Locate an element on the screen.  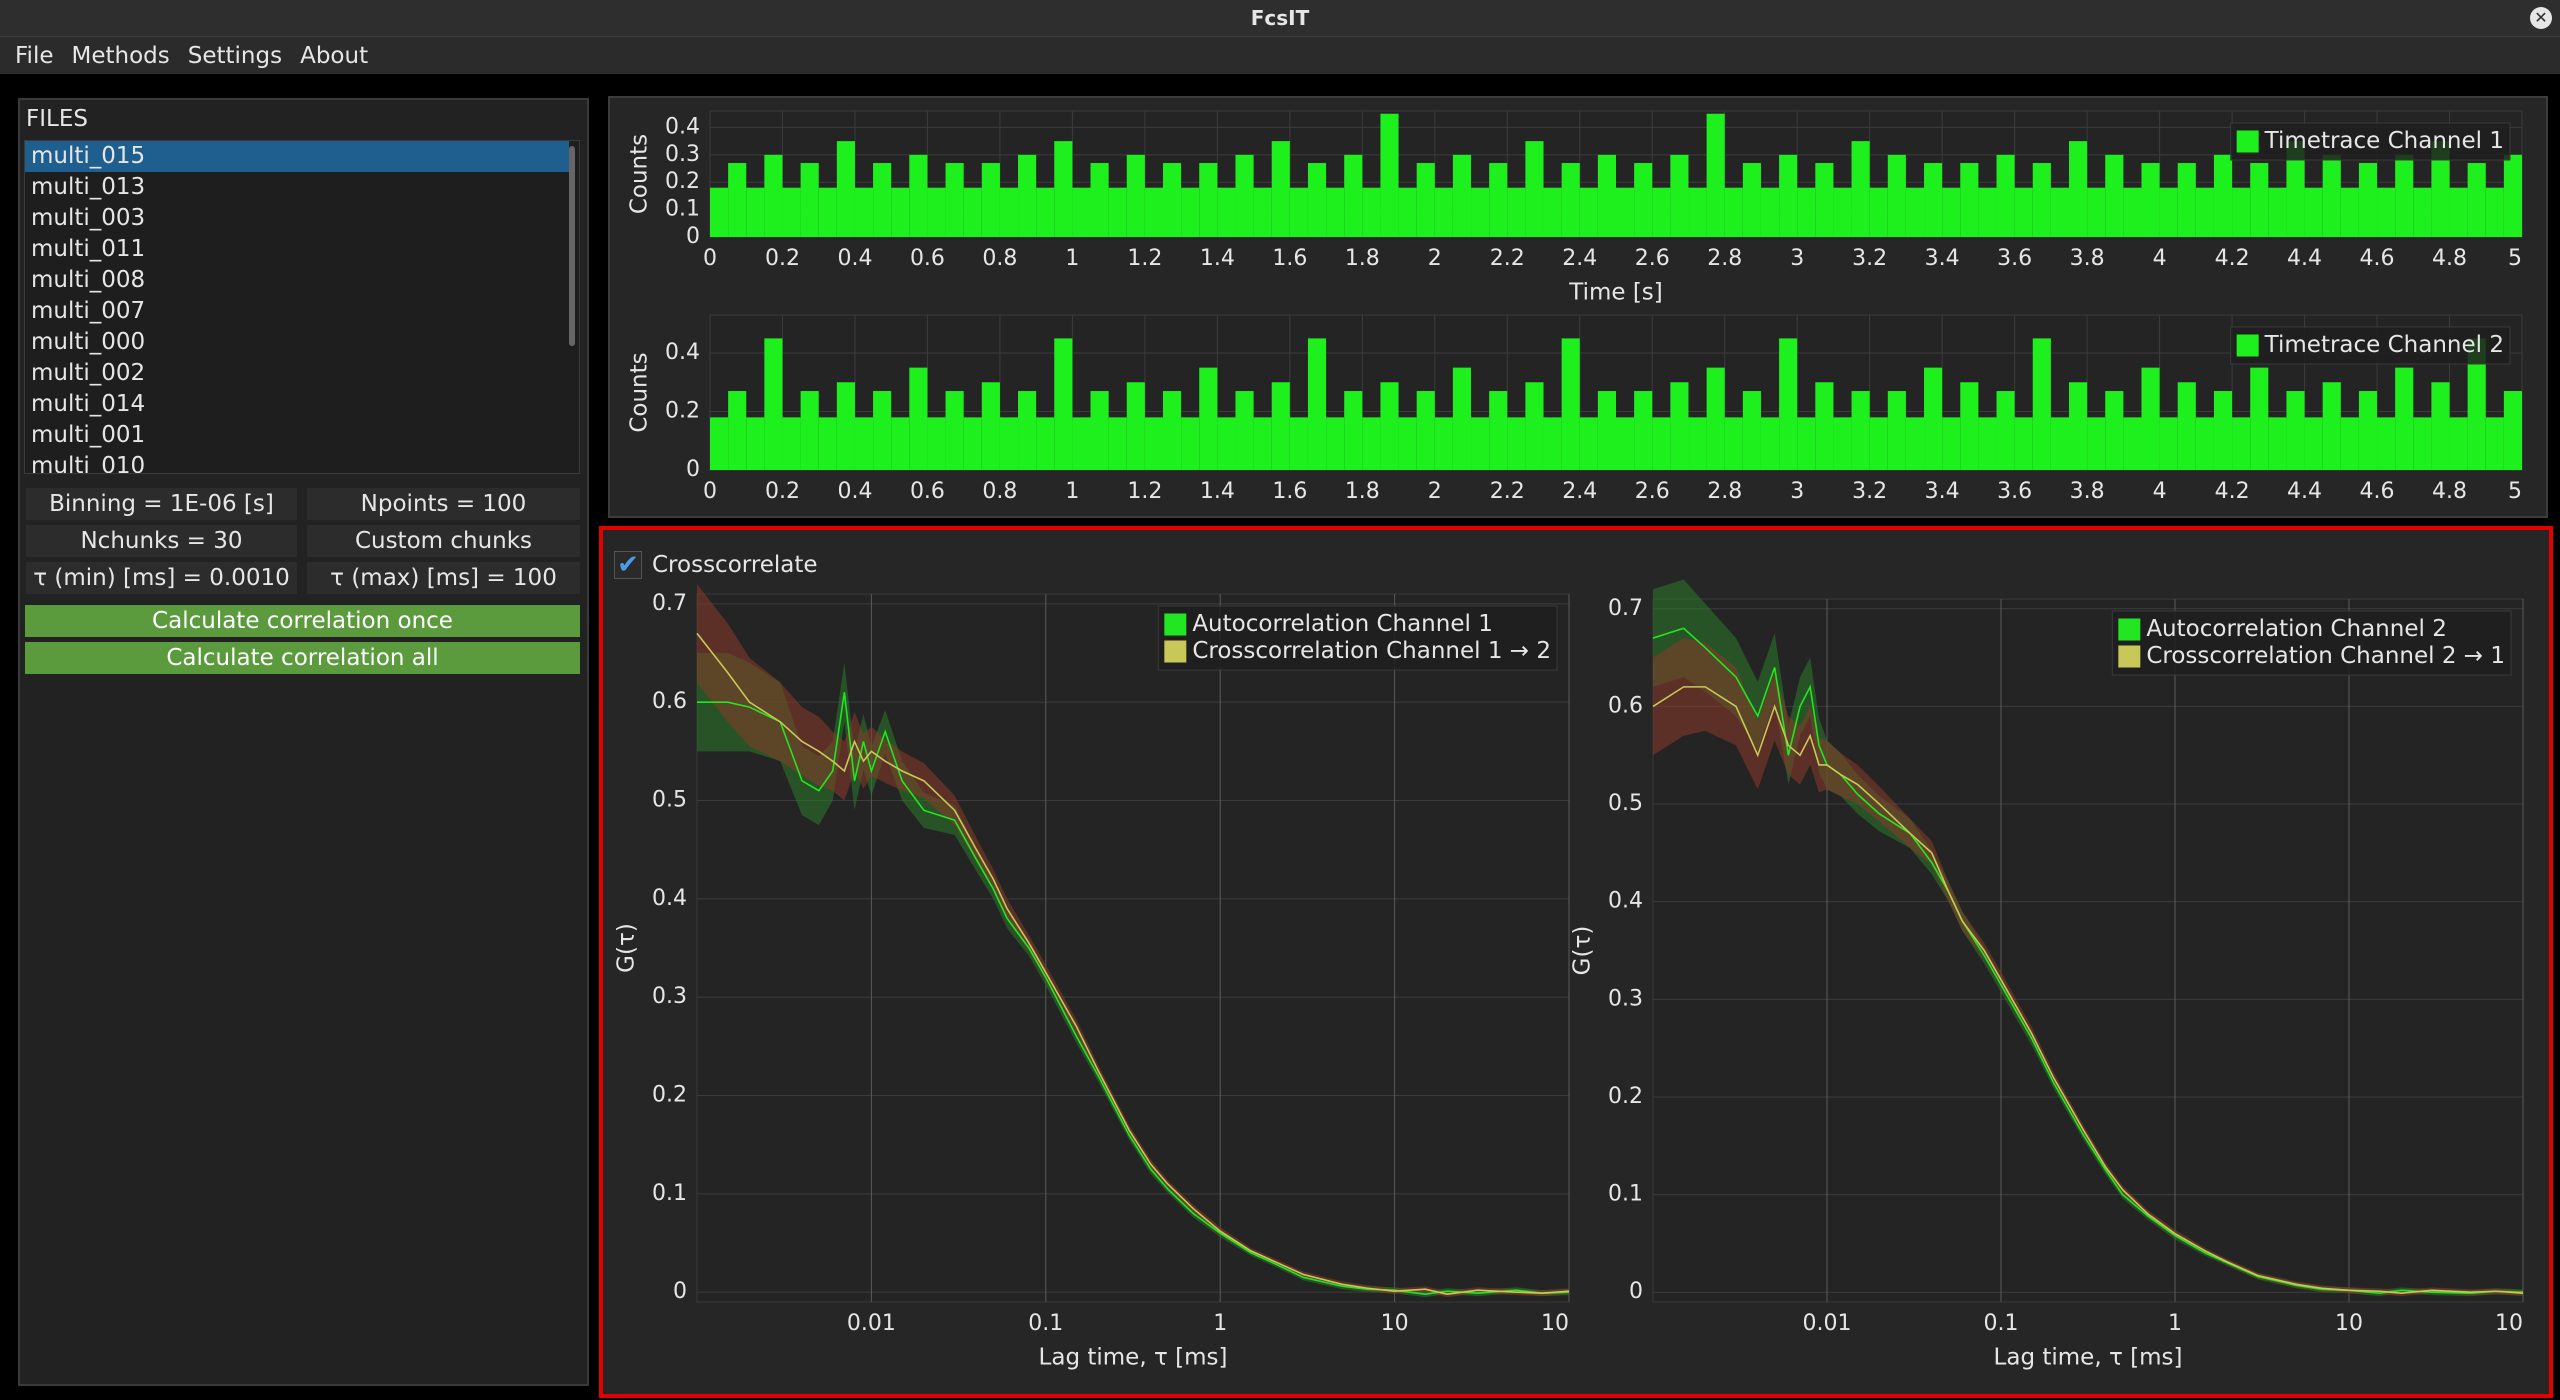
file-item: multi_008 is located at coordinates (88, 280).